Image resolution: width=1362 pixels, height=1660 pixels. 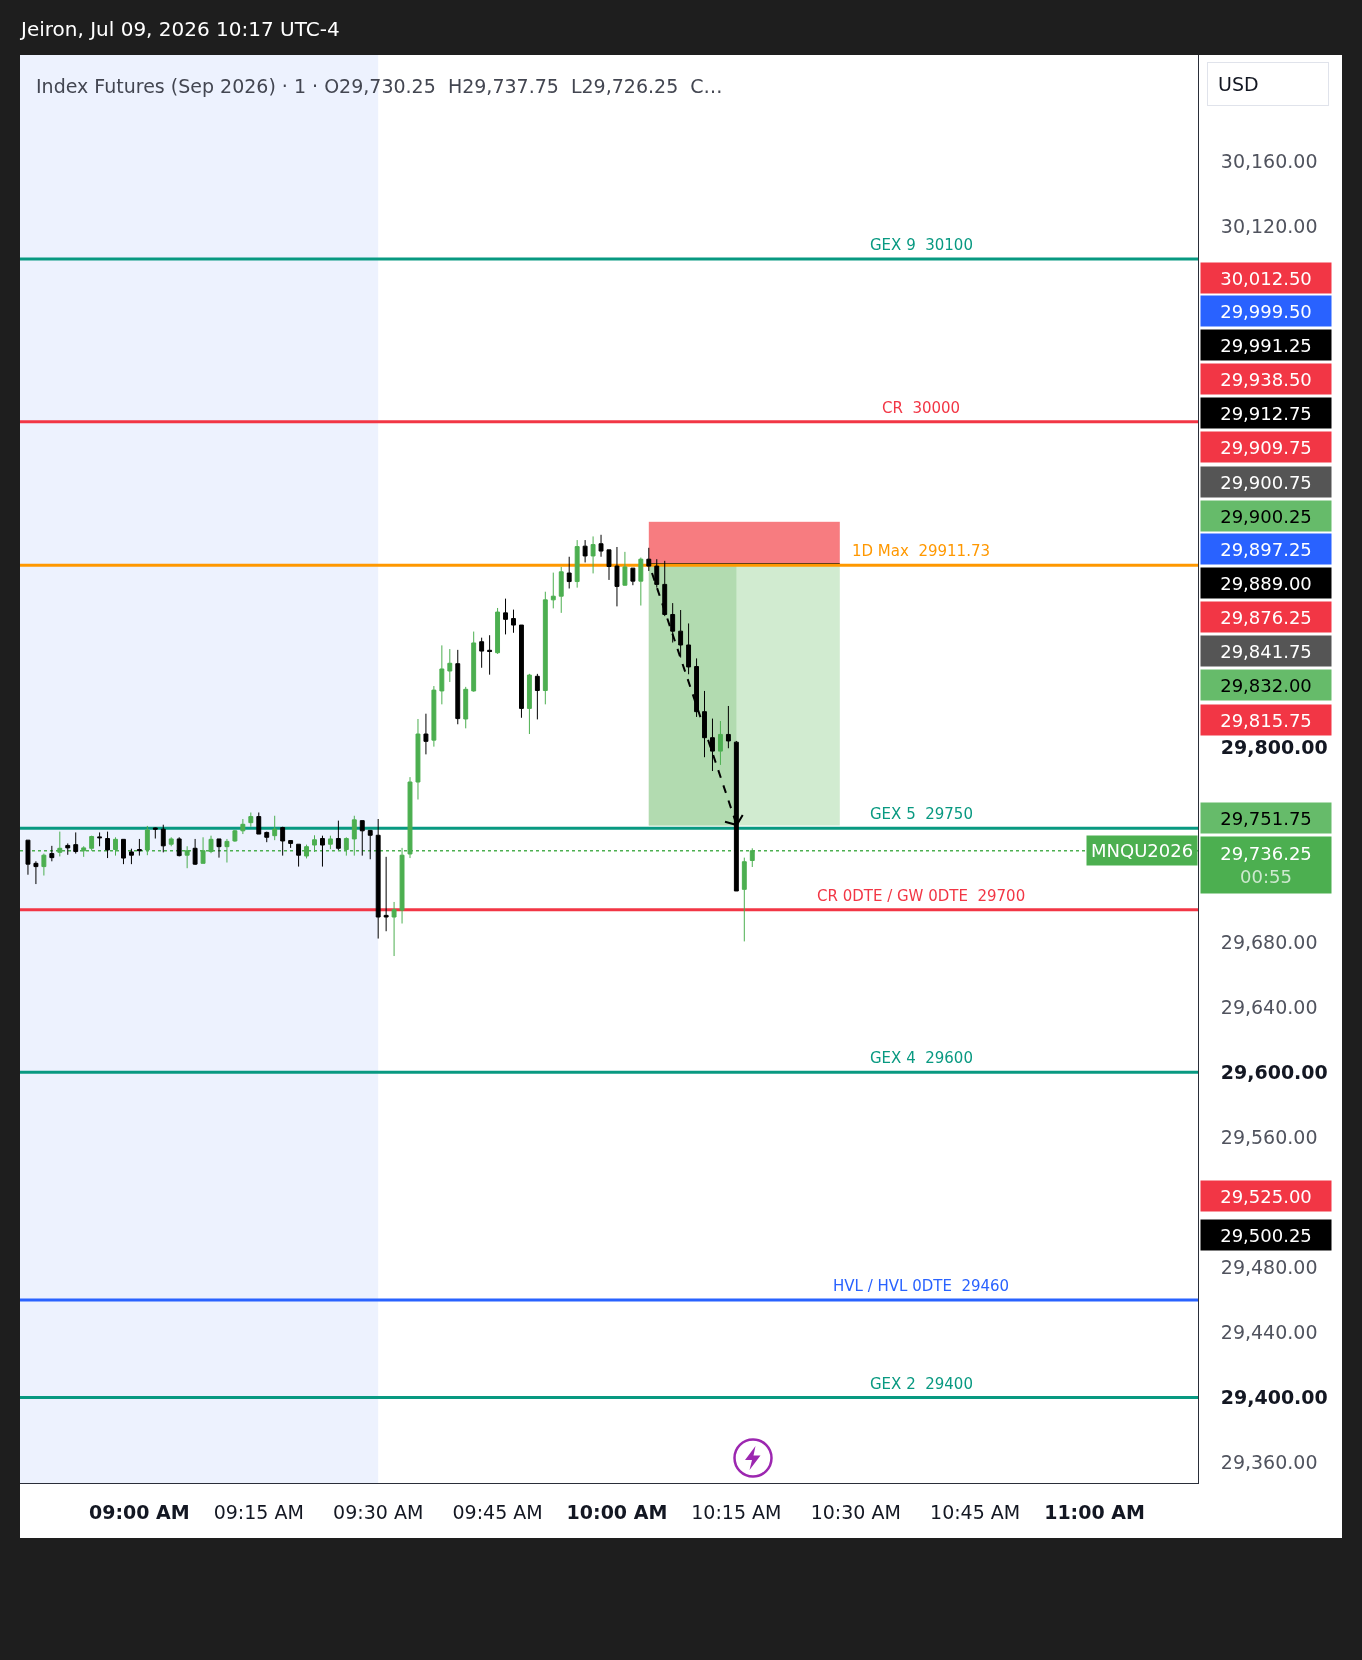 I want to click on x-tick-label: 10:30 AM, so click(x=855, y=1511).